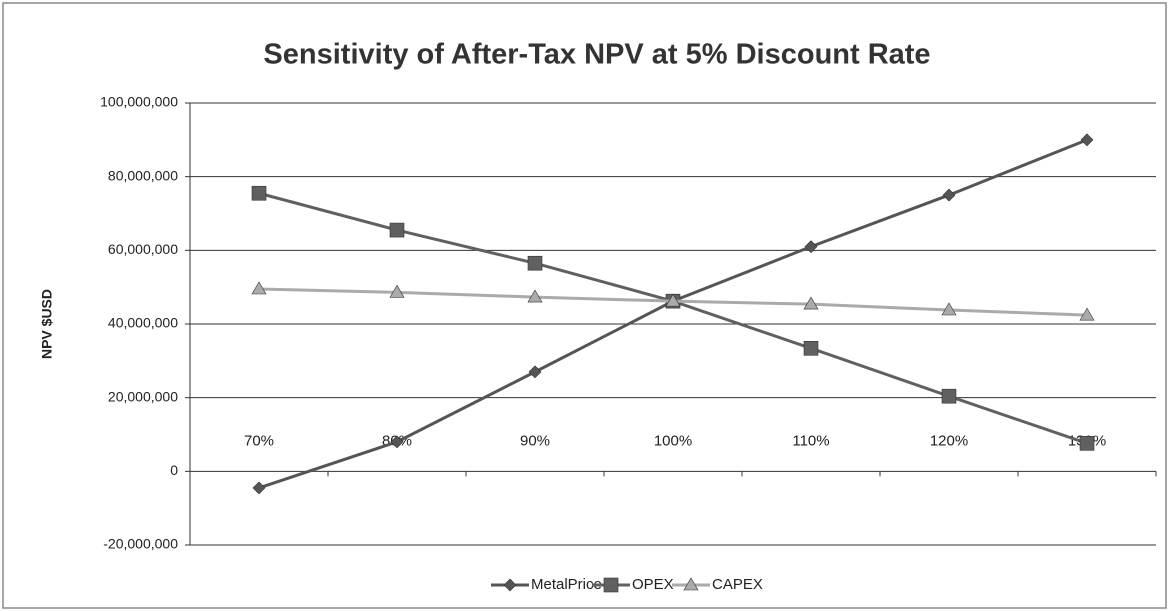 The image size is (1169, 611). What do you see at coordinates (535, 440) in the screenshot?
I see `x-tick-label: 90%` at bounding box center [535, 440].